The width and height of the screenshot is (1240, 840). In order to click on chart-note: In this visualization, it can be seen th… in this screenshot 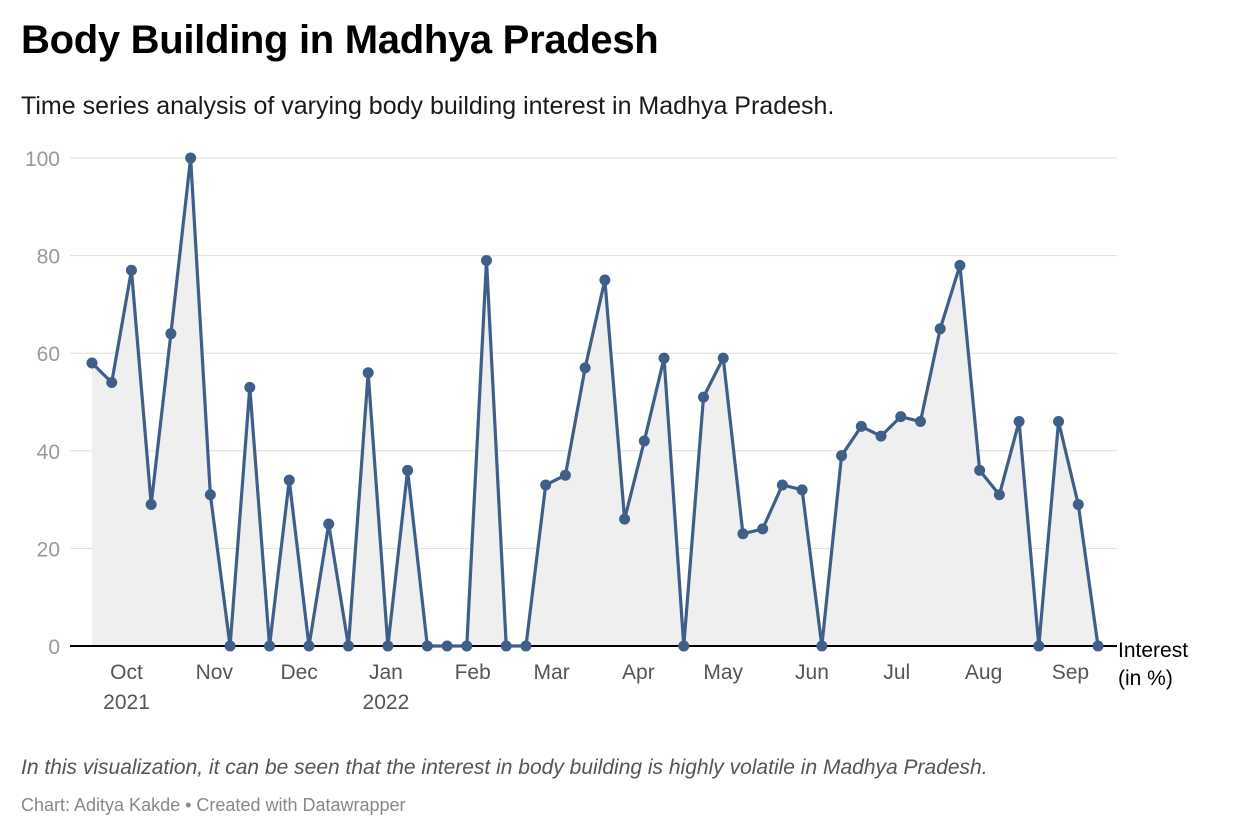, I will do `click(504, 767)`.